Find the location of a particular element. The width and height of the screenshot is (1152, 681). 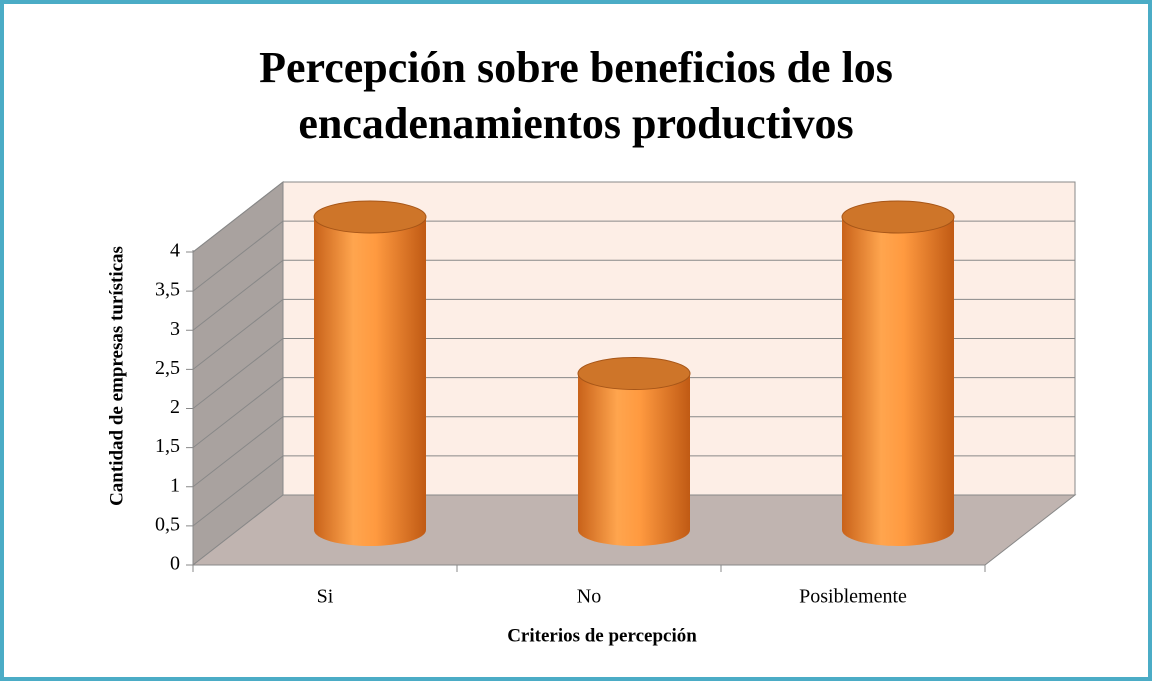

y-tick-label: 1,5 is located at coordinates (167, 446).